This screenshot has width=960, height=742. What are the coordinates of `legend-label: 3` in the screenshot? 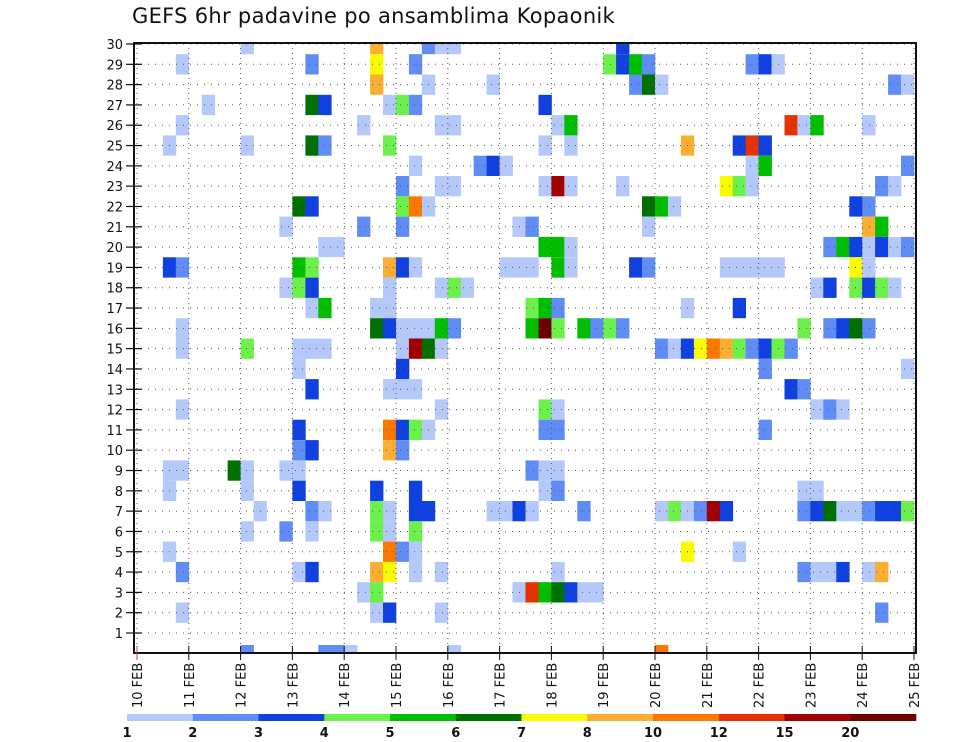 It's located at (258, 733).